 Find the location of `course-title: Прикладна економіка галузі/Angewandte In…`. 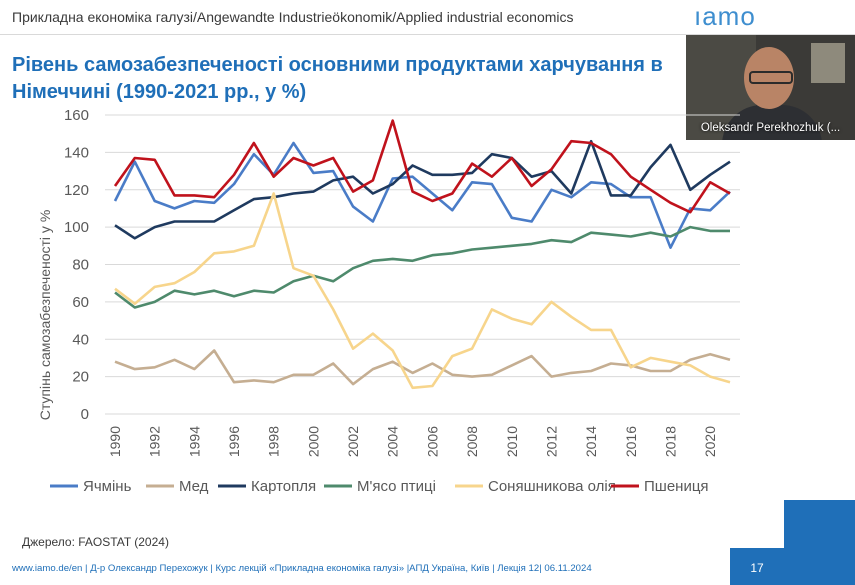

course-title: Прикладна економіка галузі/Angewandte In… is located at coordinates (293, 17).